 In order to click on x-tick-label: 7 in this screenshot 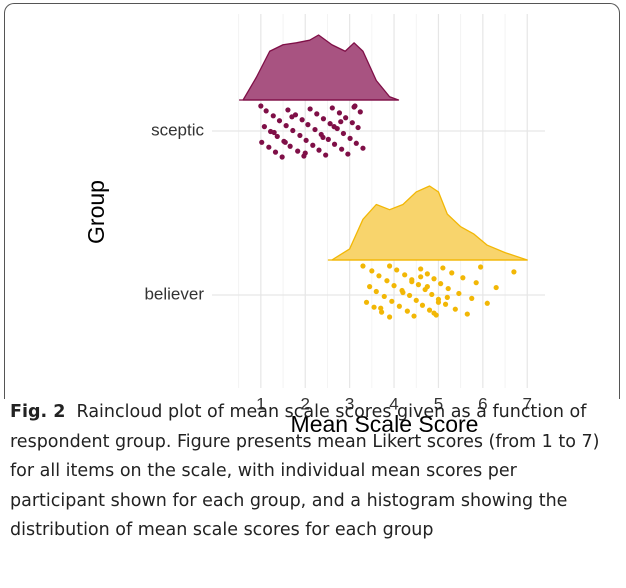, I will do `click(527, 403)`.